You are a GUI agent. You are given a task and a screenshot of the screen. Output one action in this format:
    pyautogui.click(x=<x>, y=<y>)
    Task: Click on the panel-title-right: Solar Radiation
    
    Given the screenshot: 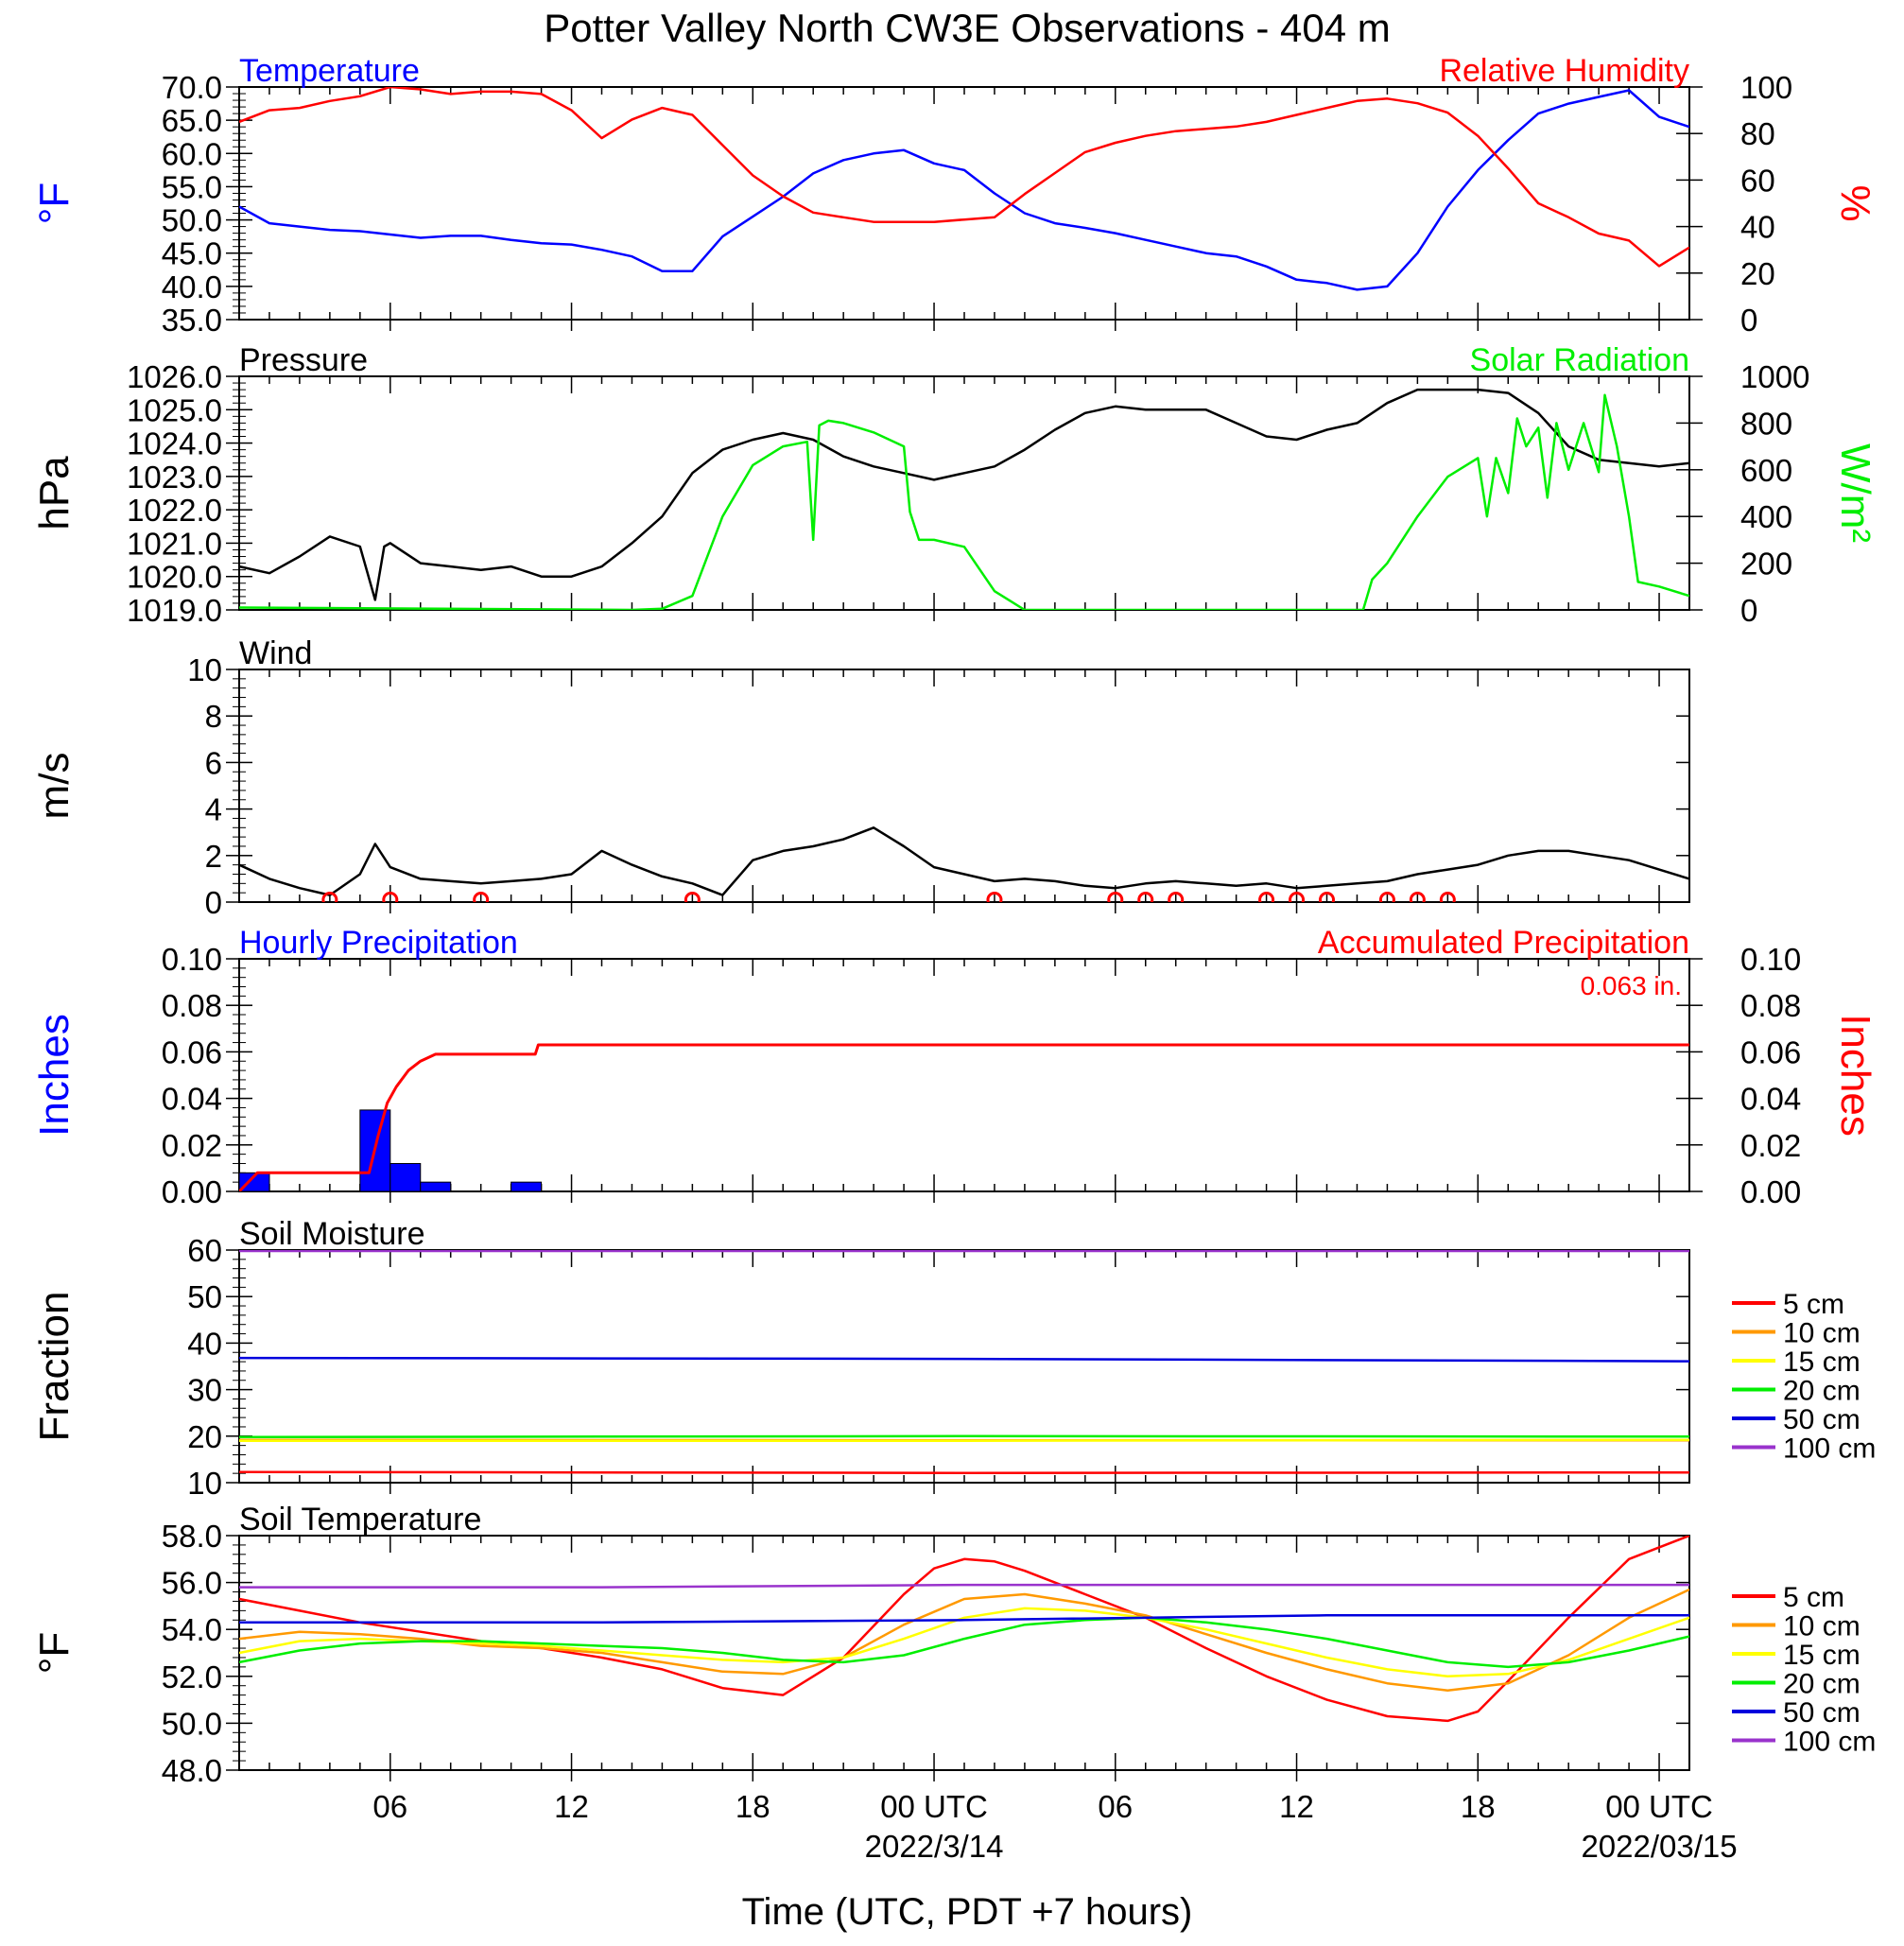 What is the action you would take?
    pyautogui.click(x=1580, y=360)
    